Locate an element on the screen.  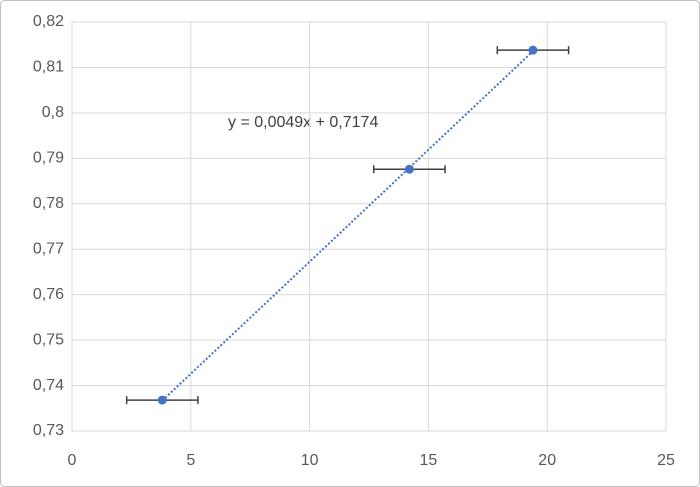
x-tick-label: 15 is located at coordinates (429, 460).